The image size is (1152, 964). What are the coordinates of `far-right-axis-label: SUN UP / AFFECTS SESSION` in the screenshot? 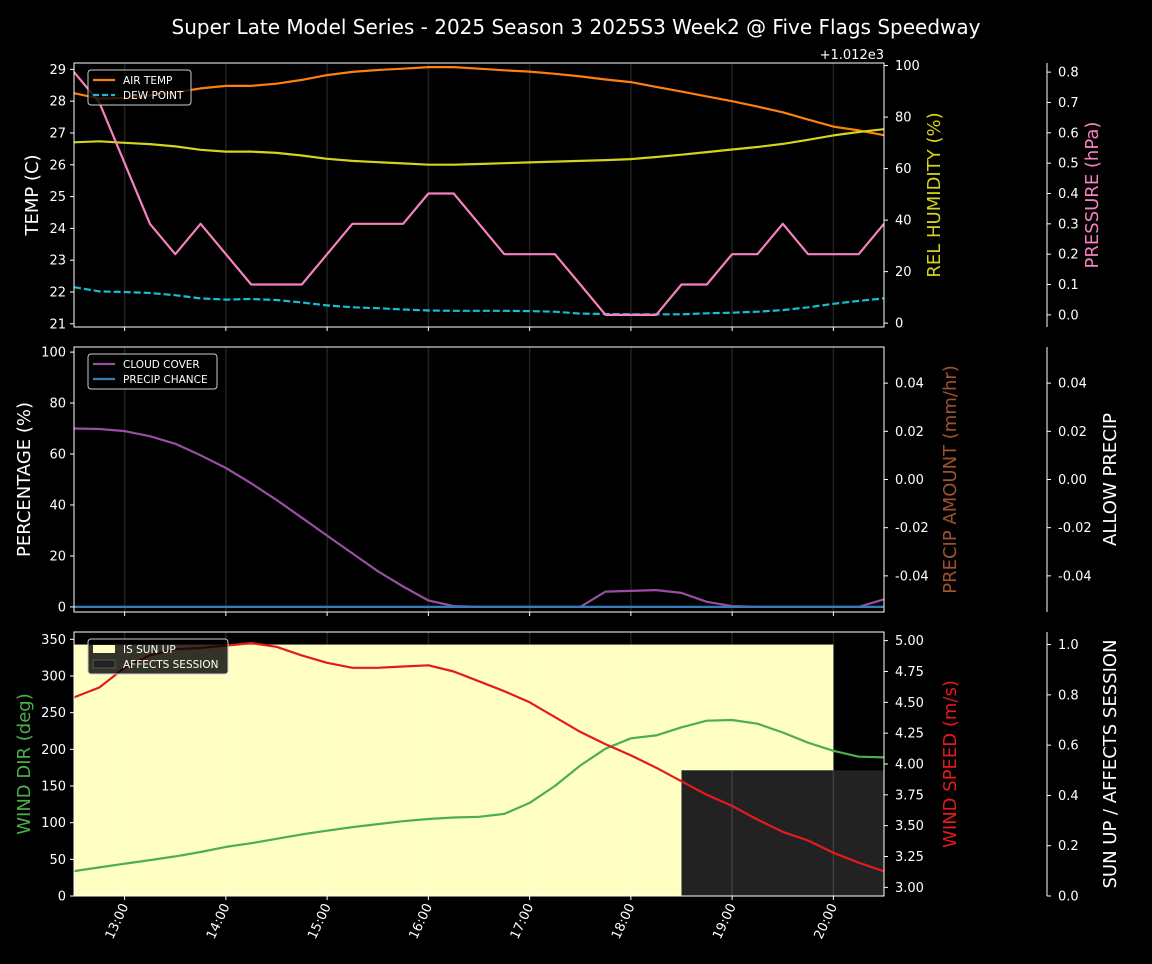 It's located at (1110, 763).